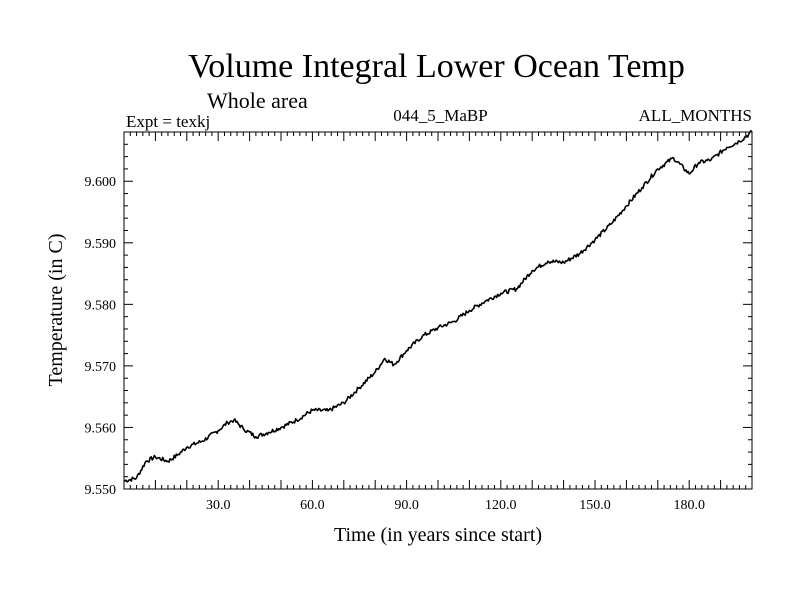 Image resolution: width=800 pixels, height=600 pixels. What do you see at coordinates (101, 367) in the screenshot?
I see `y-tick-label: 9.570` at bounding box center [101, 367].